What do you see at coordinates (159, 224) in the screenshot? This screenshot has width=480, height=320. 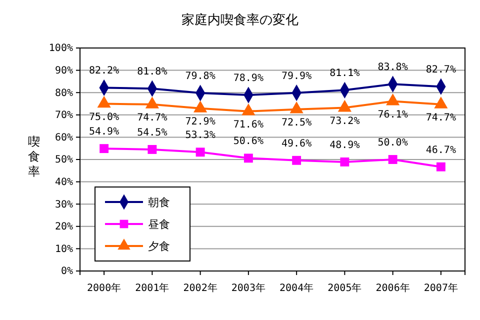 I see `legend-label: 昼食` at bounding box center [159, 224].